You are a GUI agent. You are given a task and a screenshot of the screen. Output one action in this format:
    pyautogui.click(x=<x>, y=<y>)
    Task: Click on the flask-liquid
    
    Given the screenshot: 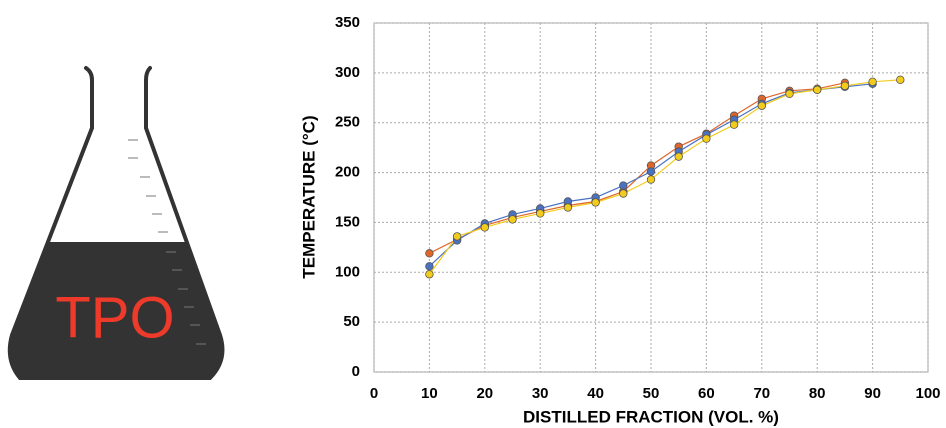 What is the action you would take?
    pyautogui.click(x=116, y=310)
    